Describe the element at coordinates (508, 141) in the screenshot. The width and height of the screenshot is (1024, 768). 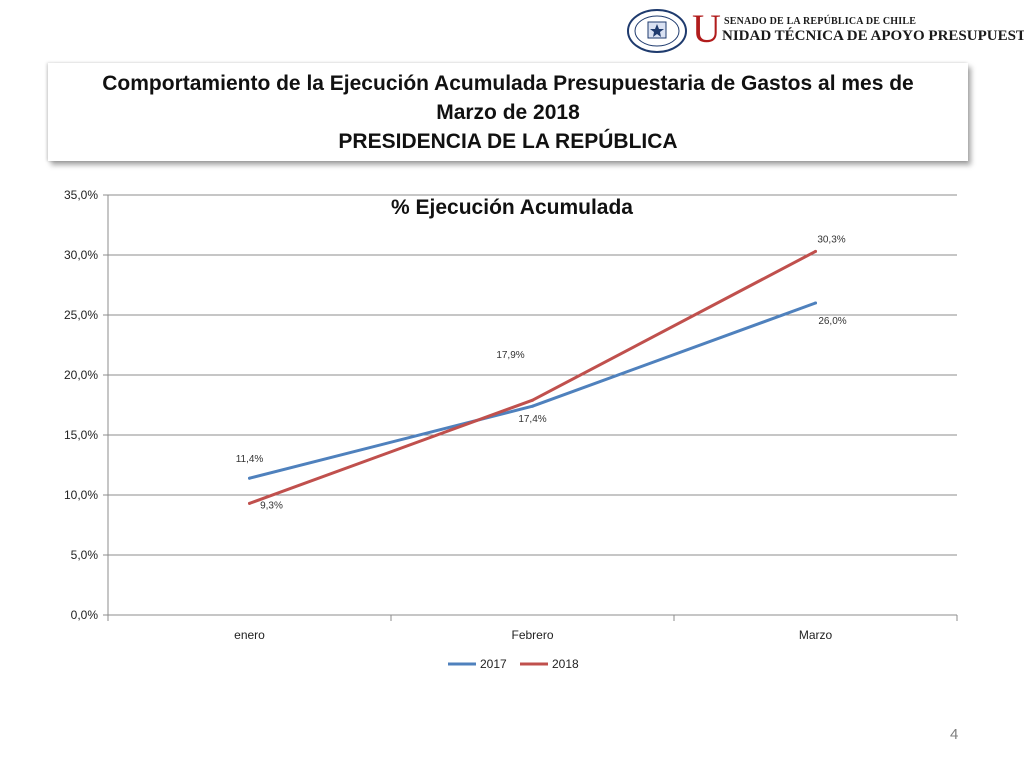
I see `title-line-3: PRESIDENCIA DE LA REPÚBLICA` at that location.